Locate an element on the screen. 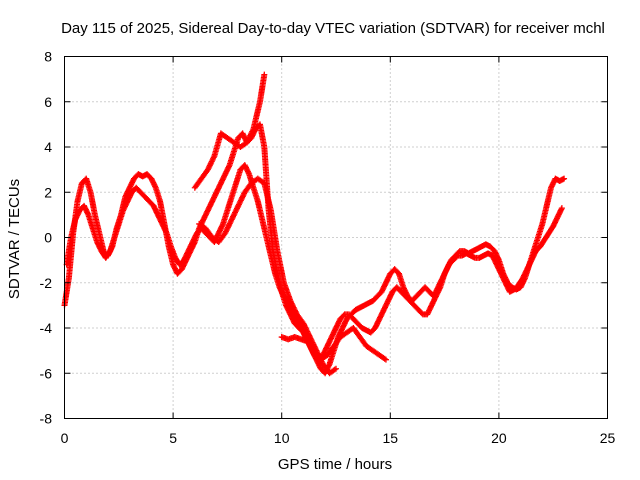  x-tick-label: 25 is located at coordinates (608, 438).